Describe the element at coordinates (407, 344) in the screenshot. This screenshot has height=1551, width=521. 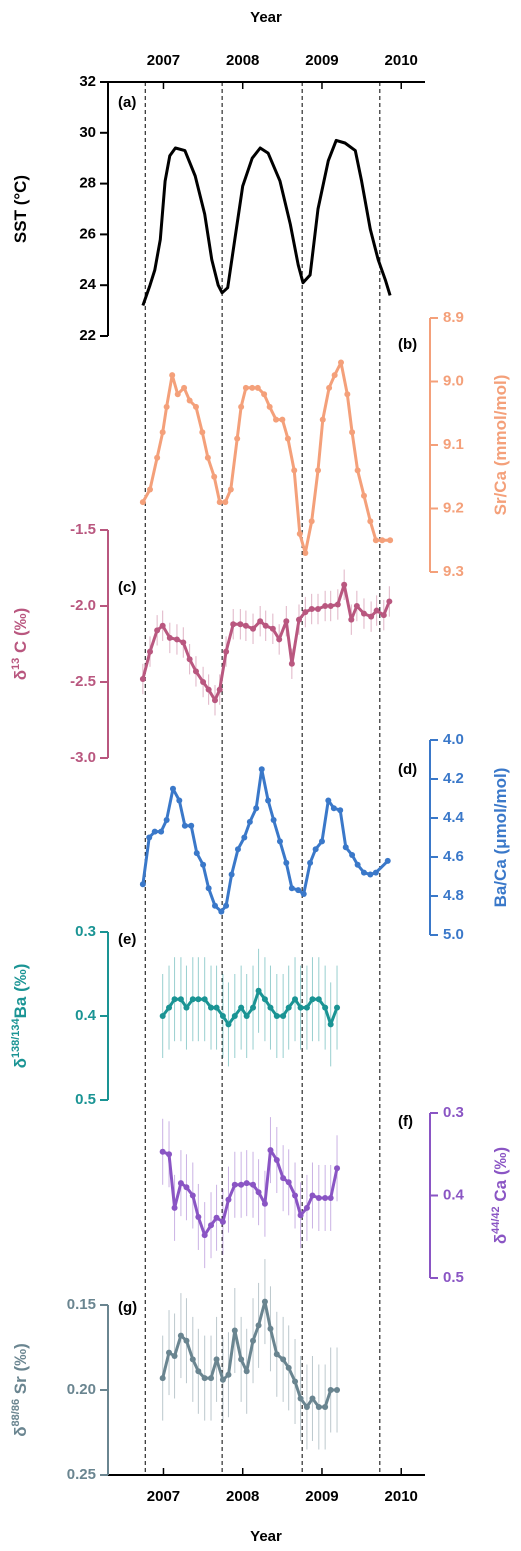
I see `panel-label: (b)` at that location.